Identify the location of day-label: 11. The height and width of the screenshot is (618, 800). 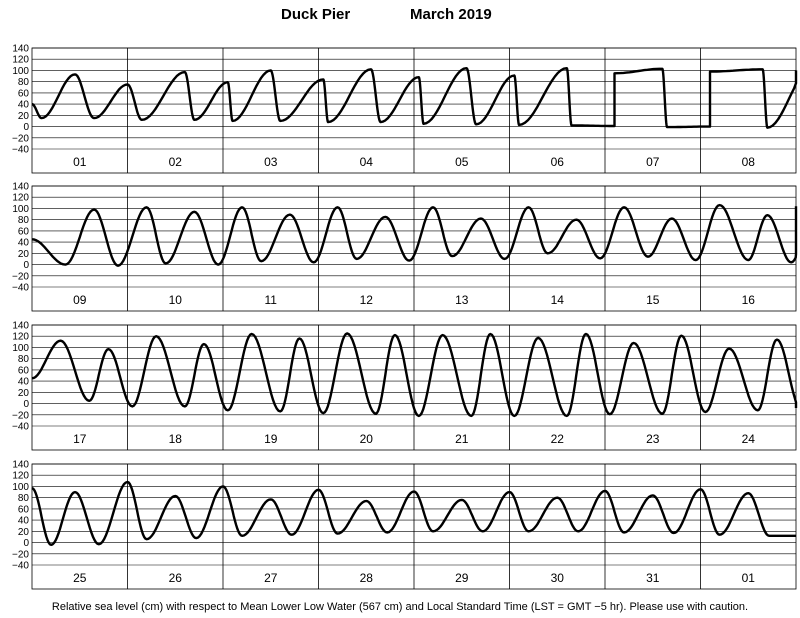
(271, 300).